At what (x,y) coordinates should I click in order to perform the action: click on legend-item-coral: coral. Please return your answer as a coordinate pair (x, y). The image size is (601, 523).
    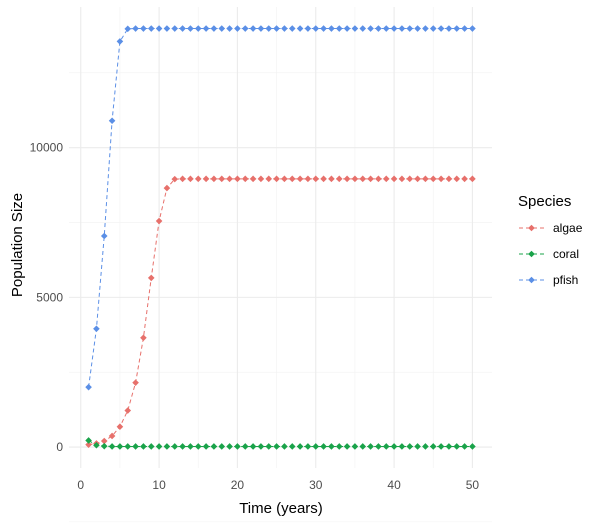
    Looking at the image, I should click on (549, 254).